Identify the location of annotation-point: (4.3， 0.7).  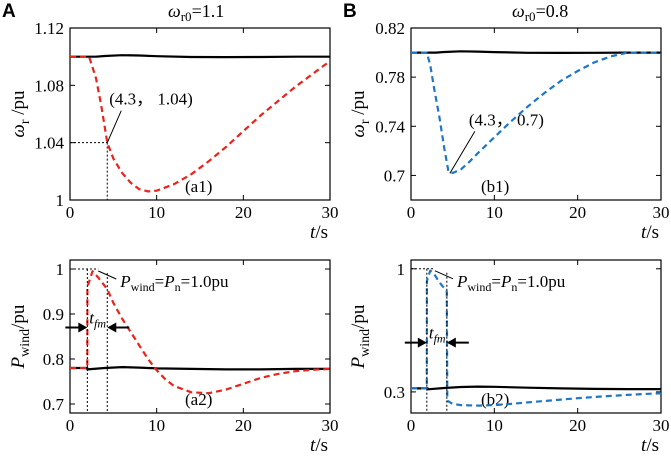
(506, 119).